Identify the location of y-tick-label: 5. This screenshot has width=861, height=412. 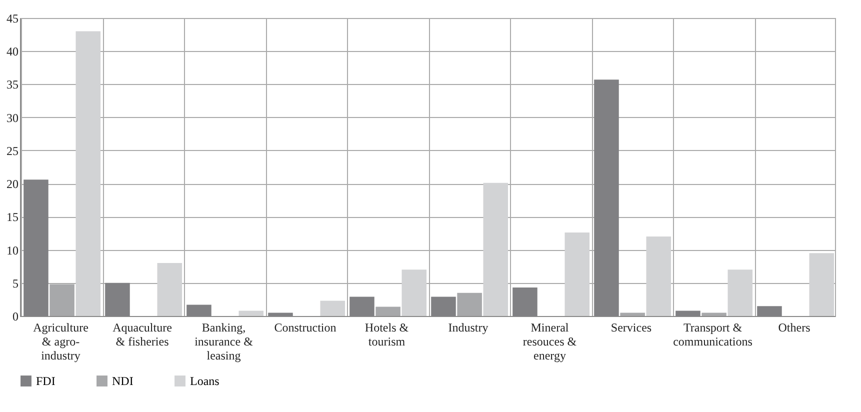
(15, 283).